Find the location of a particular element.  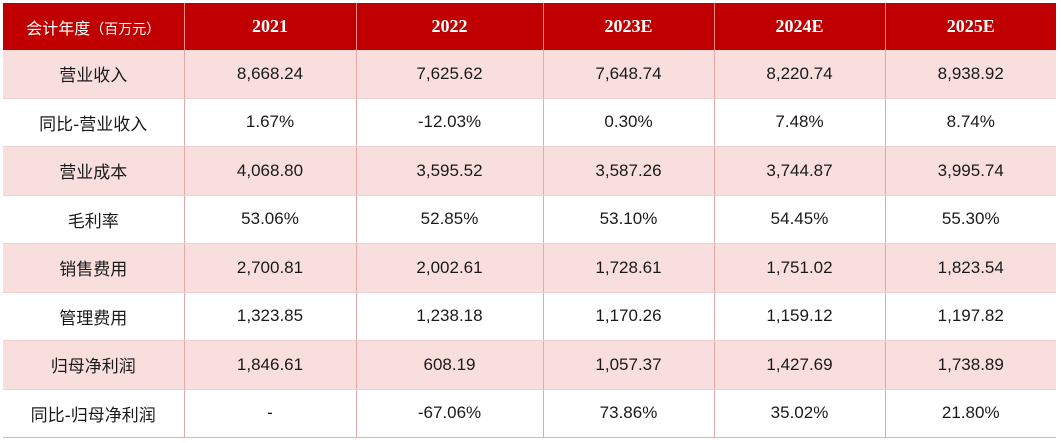

row-label-gross-margin: 毛利率 is located at coordinates (94, 219).